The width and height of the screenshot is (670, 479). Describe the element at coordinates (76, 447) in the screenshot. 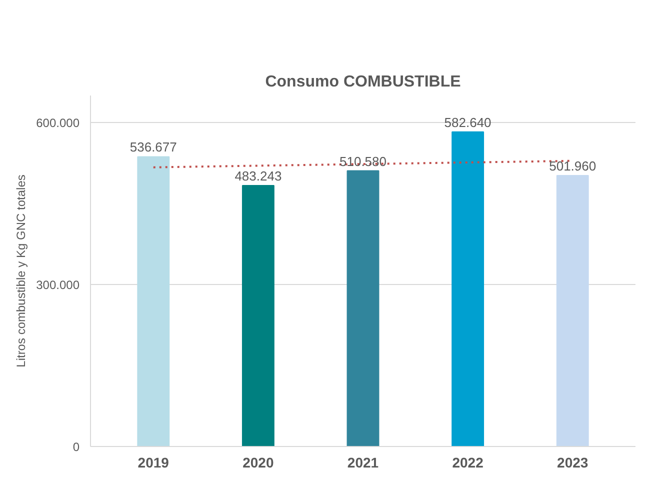

I see `y-tick-label: 0` at that location.